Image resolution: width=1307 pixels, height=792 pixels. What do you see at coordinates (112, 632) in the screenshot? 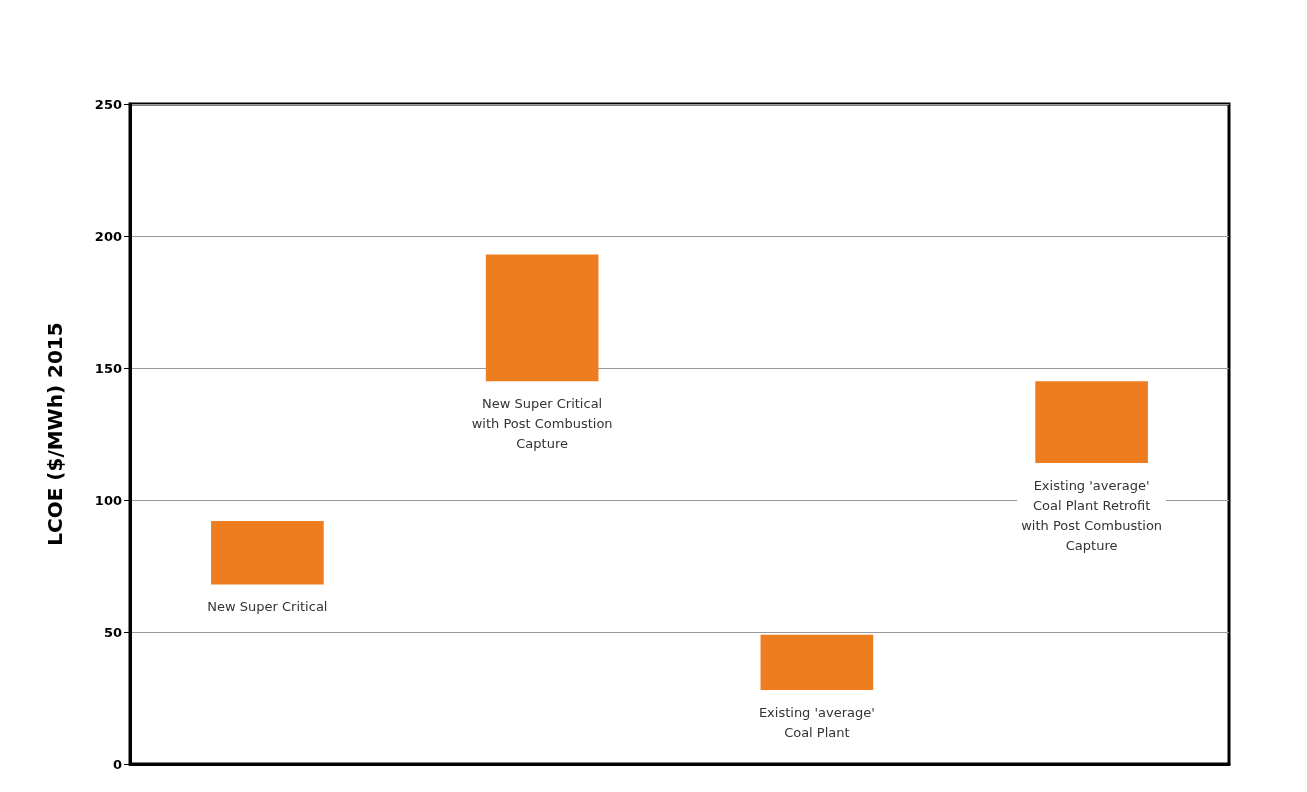
I see `y-tick-label: 50` at bounding box center [112, 632].